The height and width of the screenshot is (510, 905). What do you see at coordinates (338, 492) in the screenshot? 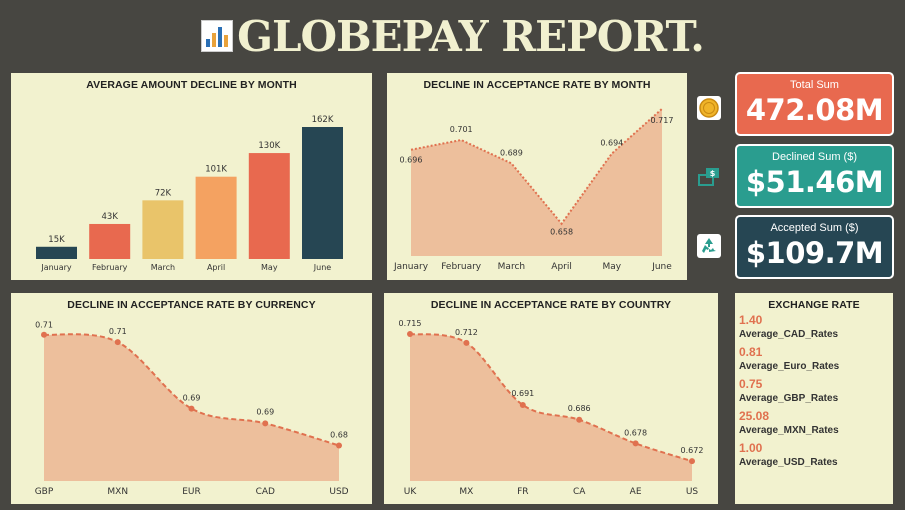
I see `x-tick-label: USD` at bounding box center [338, 492].